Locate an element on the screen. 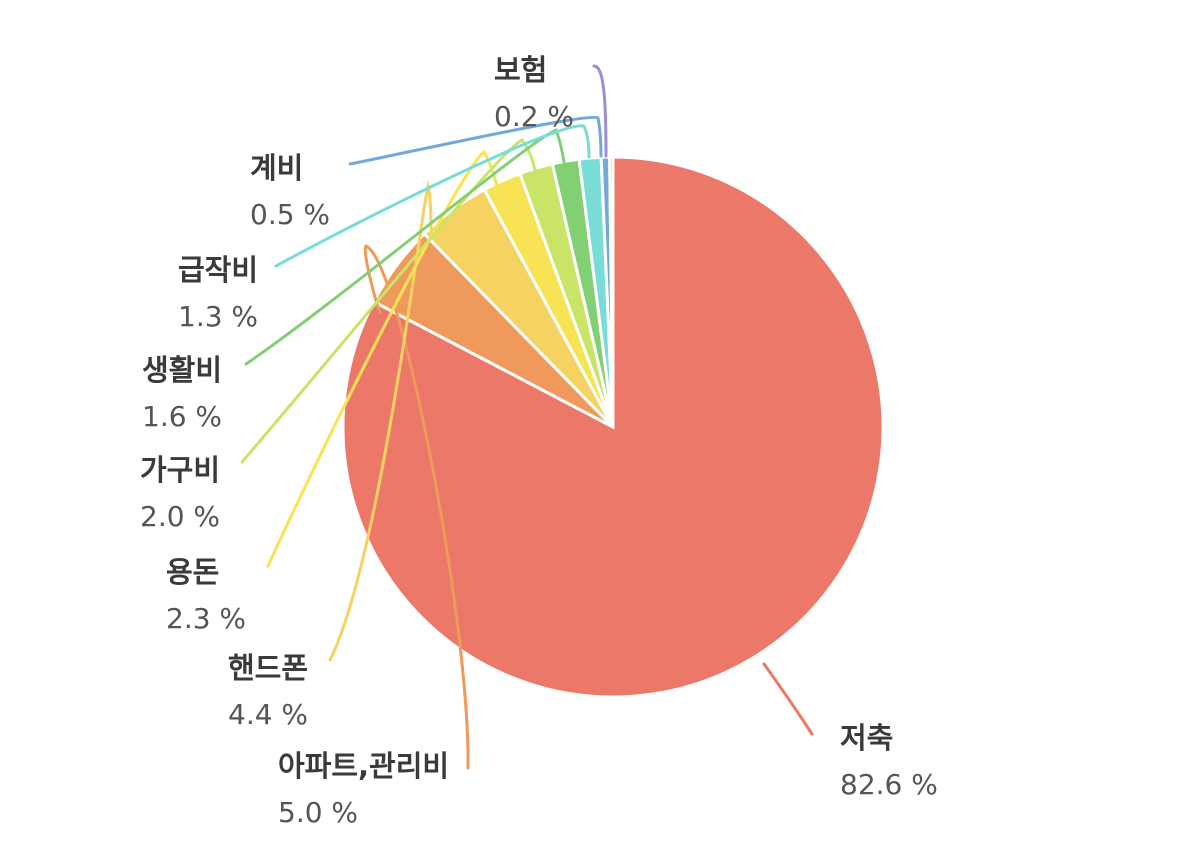 This screenshot has width=1200, height=855. slice-value-label-2: 5.0 % is located at coordinates (318, 812).